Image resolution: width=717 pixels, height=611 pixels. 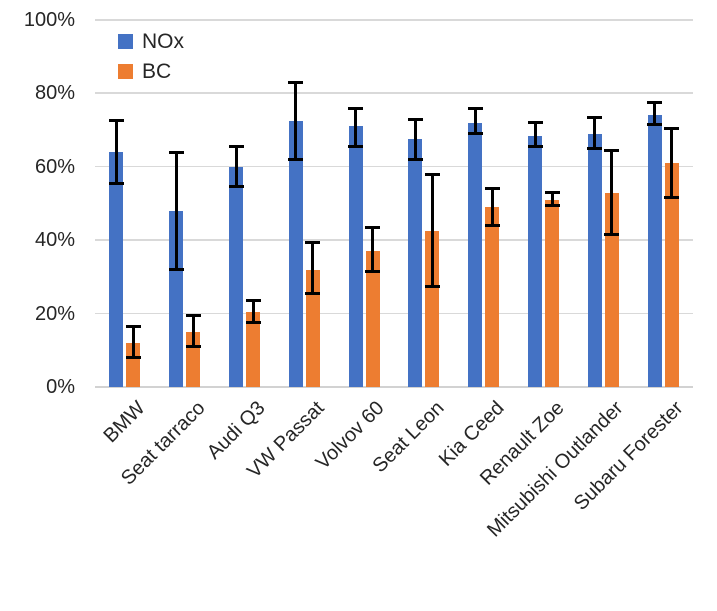 I want to click on legend-label-nox: NOx, so click(x=163, y=41).